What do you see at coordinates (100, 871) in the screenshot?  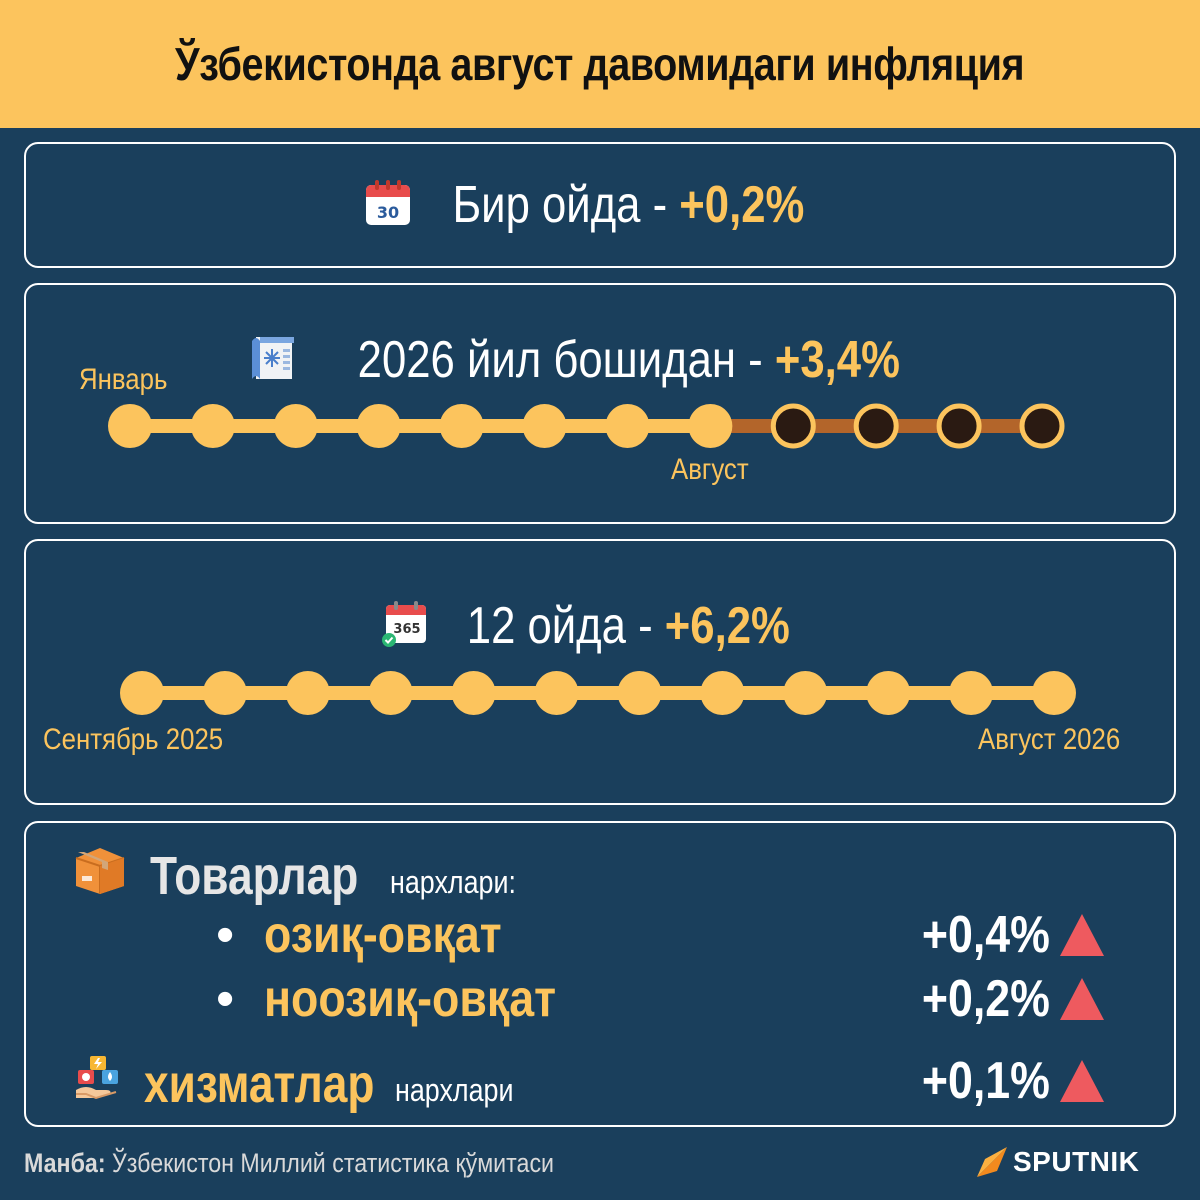 I see `box-icon` at bounding box center [100, 871].